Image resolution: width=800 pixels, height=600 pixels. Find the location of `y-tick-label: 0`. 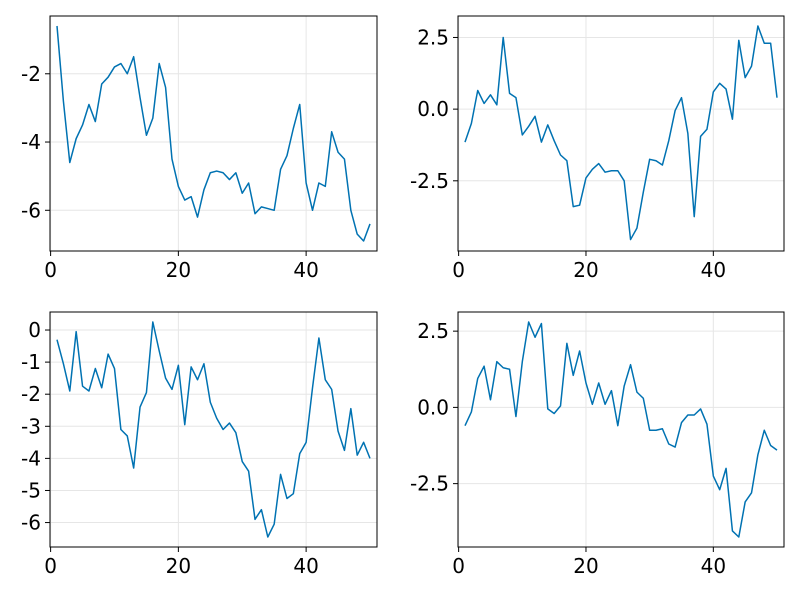

y-tick-label: 0 is located at coordinates (34, 330).